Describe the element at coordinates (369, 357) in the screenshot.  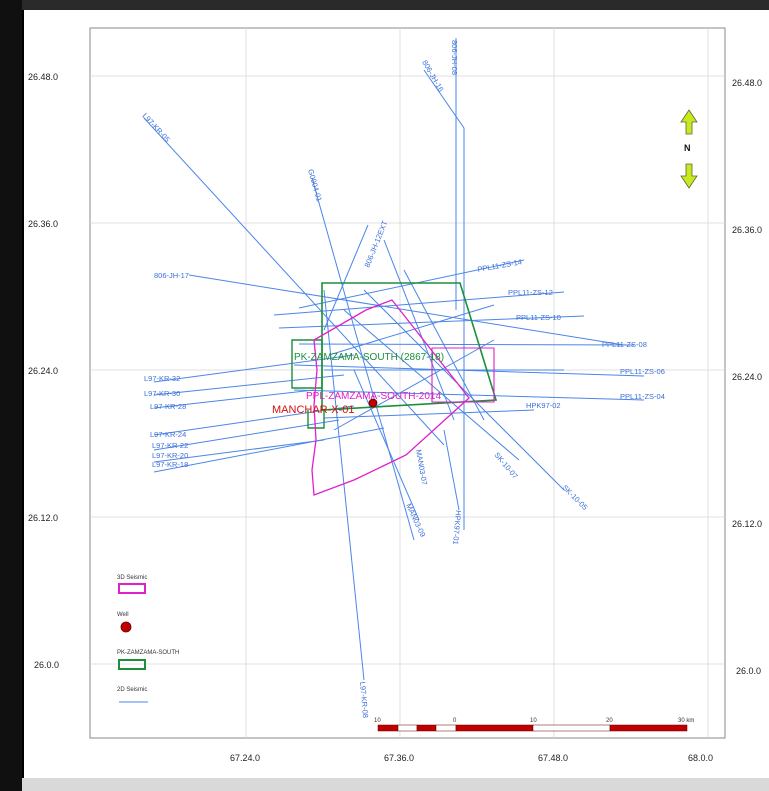
I see `block-label: PK-ZAMZAMA-SOUTH (2867-18)` at that location.